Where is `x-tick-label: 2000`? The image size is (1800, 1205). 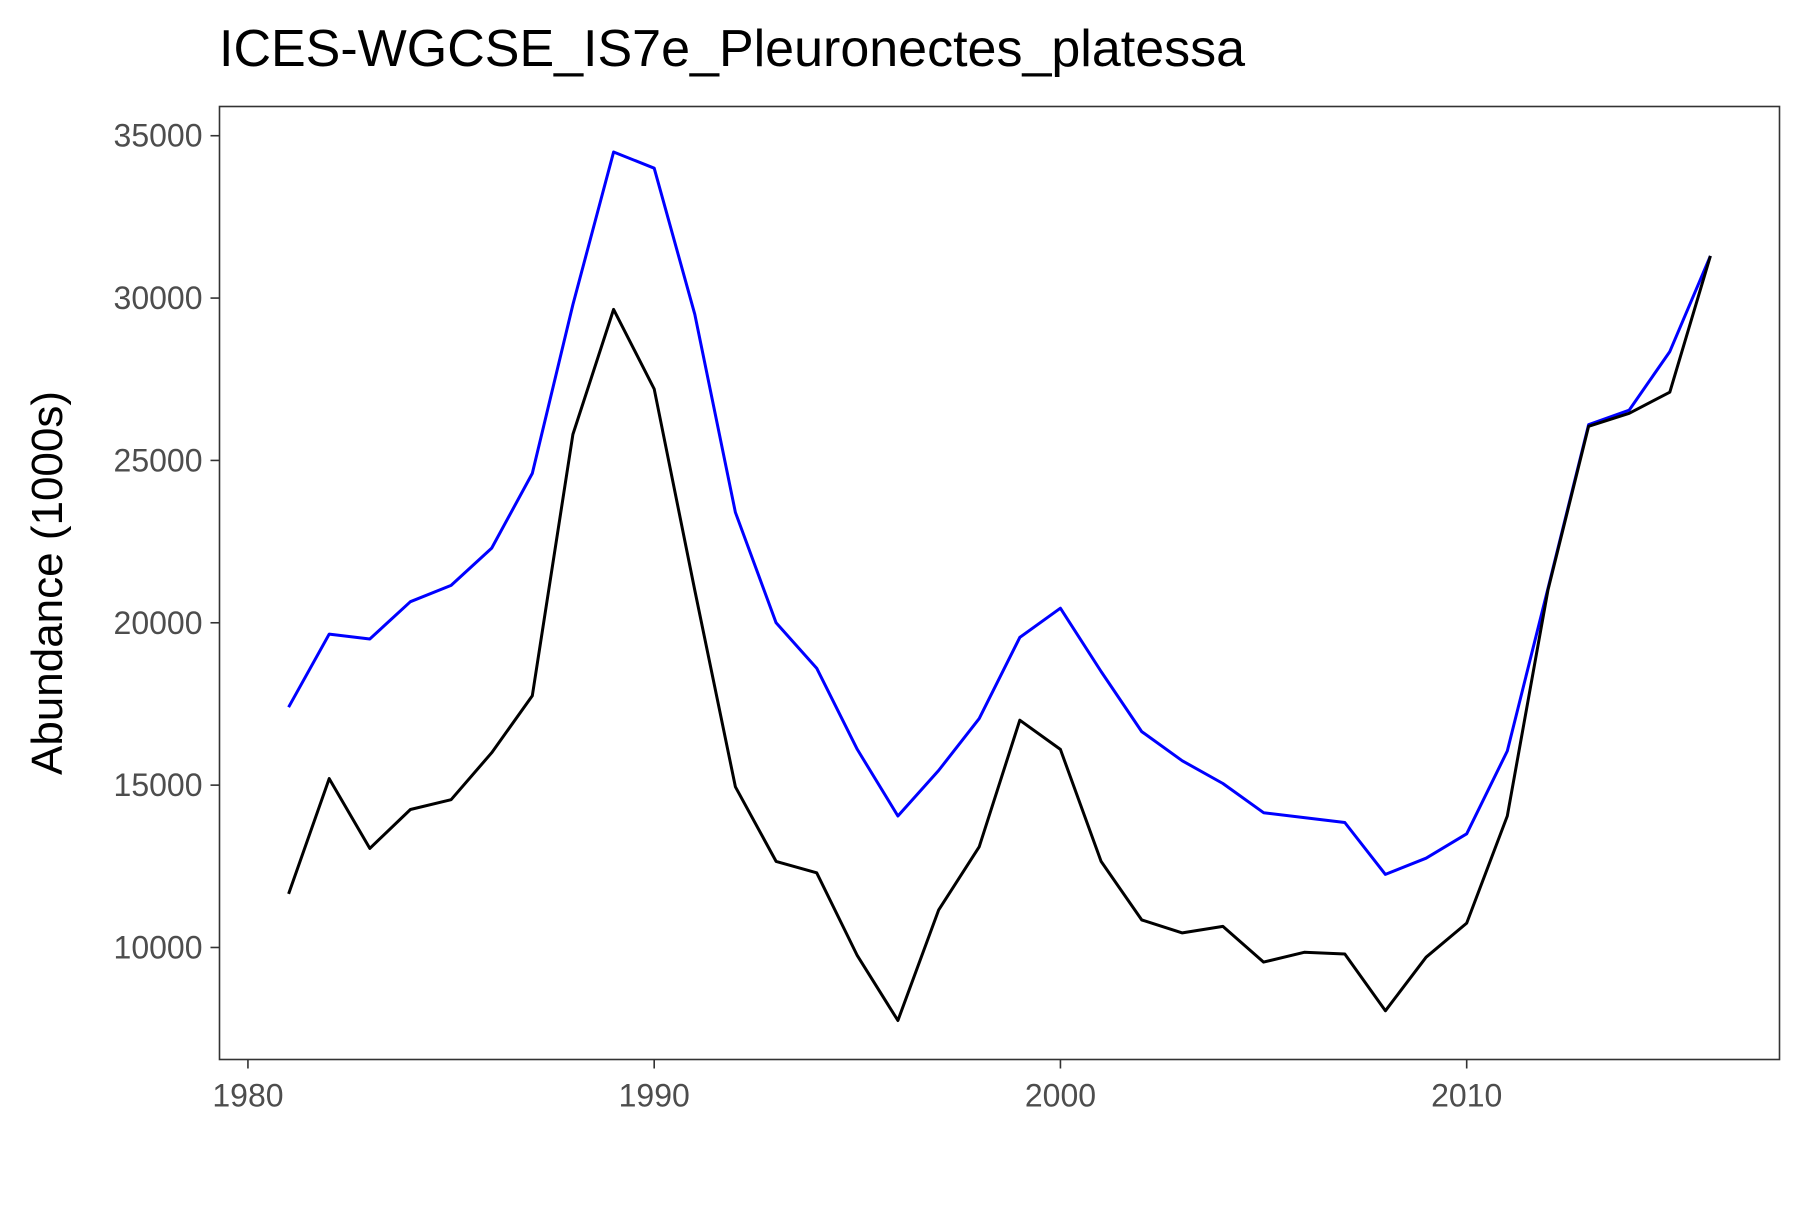
x-tick-label: 2000 is located at coordinates (1060, 1096).